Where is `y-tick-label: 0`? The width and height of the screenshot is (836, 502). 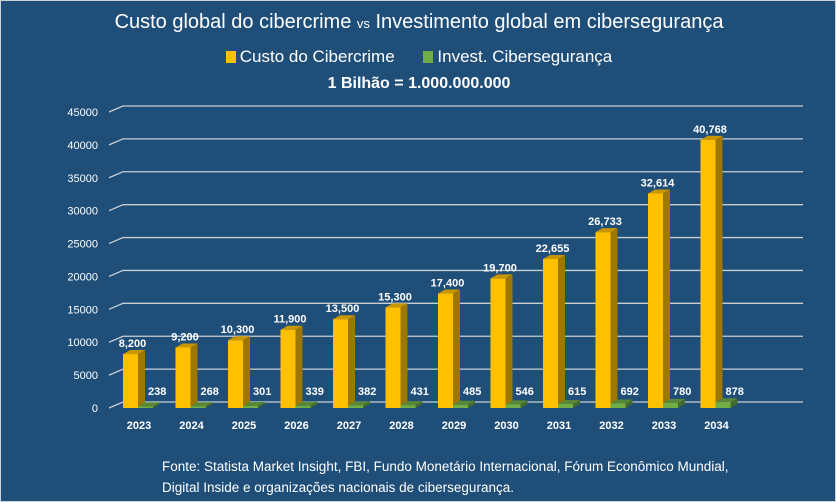
y-tick-label: 0 is located at coordinates (95, 409).